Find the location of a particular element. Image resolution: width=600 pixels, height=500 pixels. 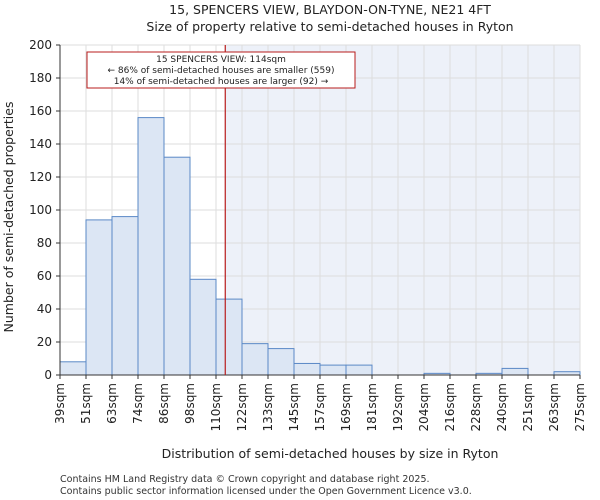

y-tick-label: 60 is located at coordinates (44, 276).